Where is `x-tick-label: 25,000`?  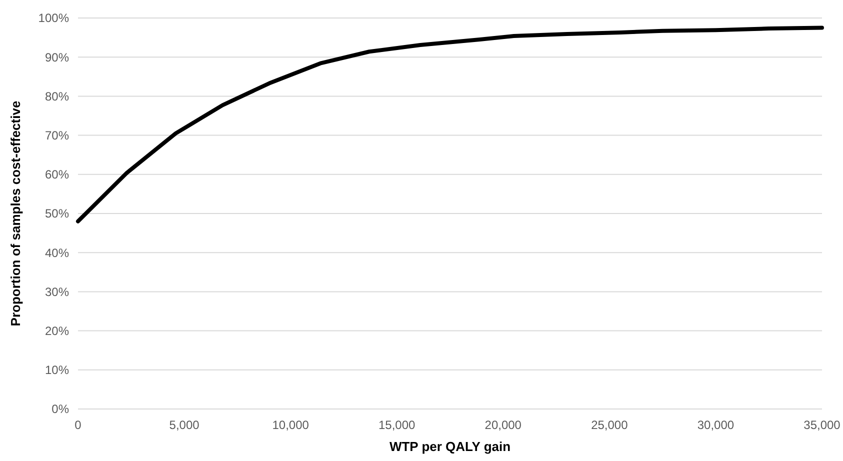 x-tick-label: 25,000 is located at coordinates (609, 425).